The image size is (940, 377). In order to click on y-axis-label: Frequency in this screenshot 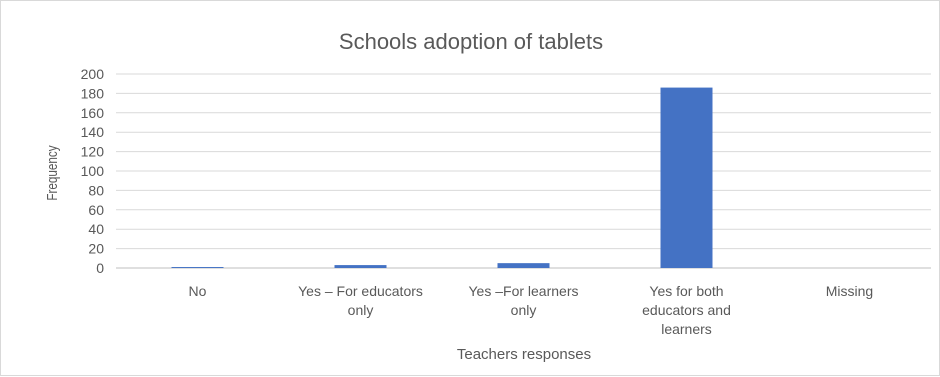, I will do `click(52, 172)`.